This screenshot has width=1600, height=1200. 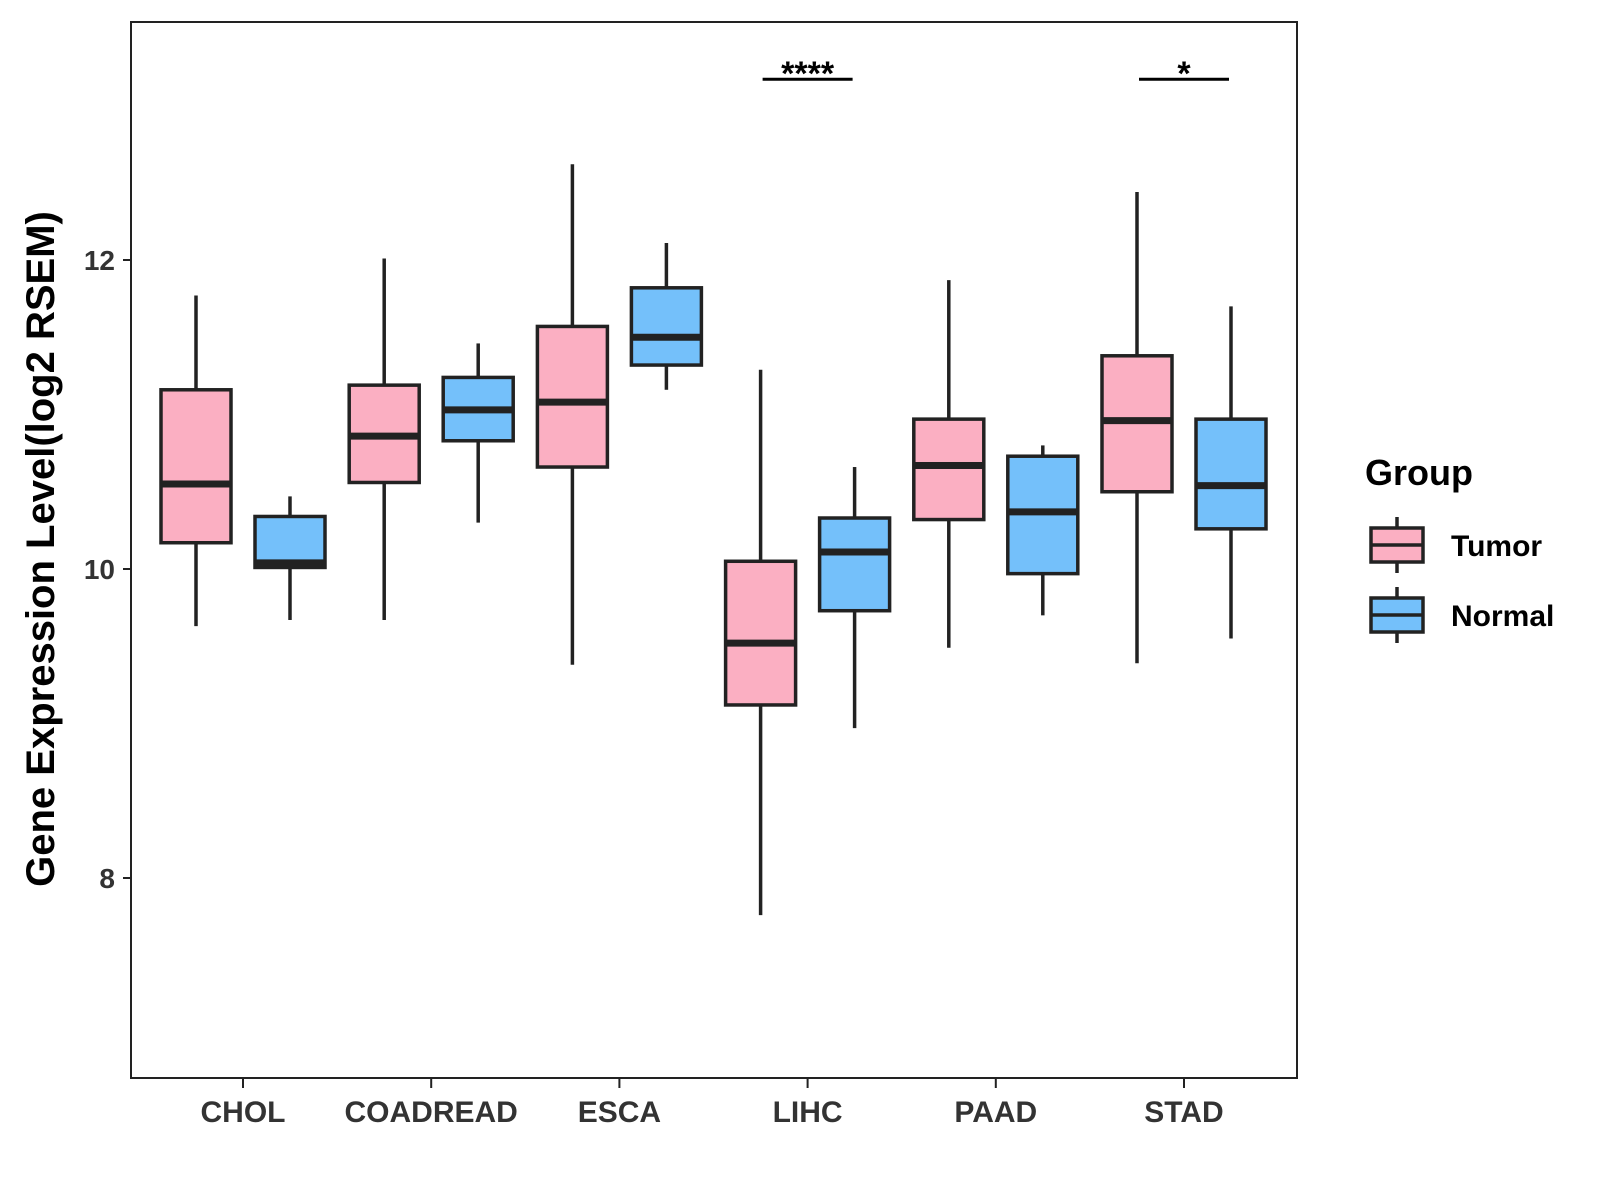 I want to click on box-stad-tumor, so click(x=1137, y=428).